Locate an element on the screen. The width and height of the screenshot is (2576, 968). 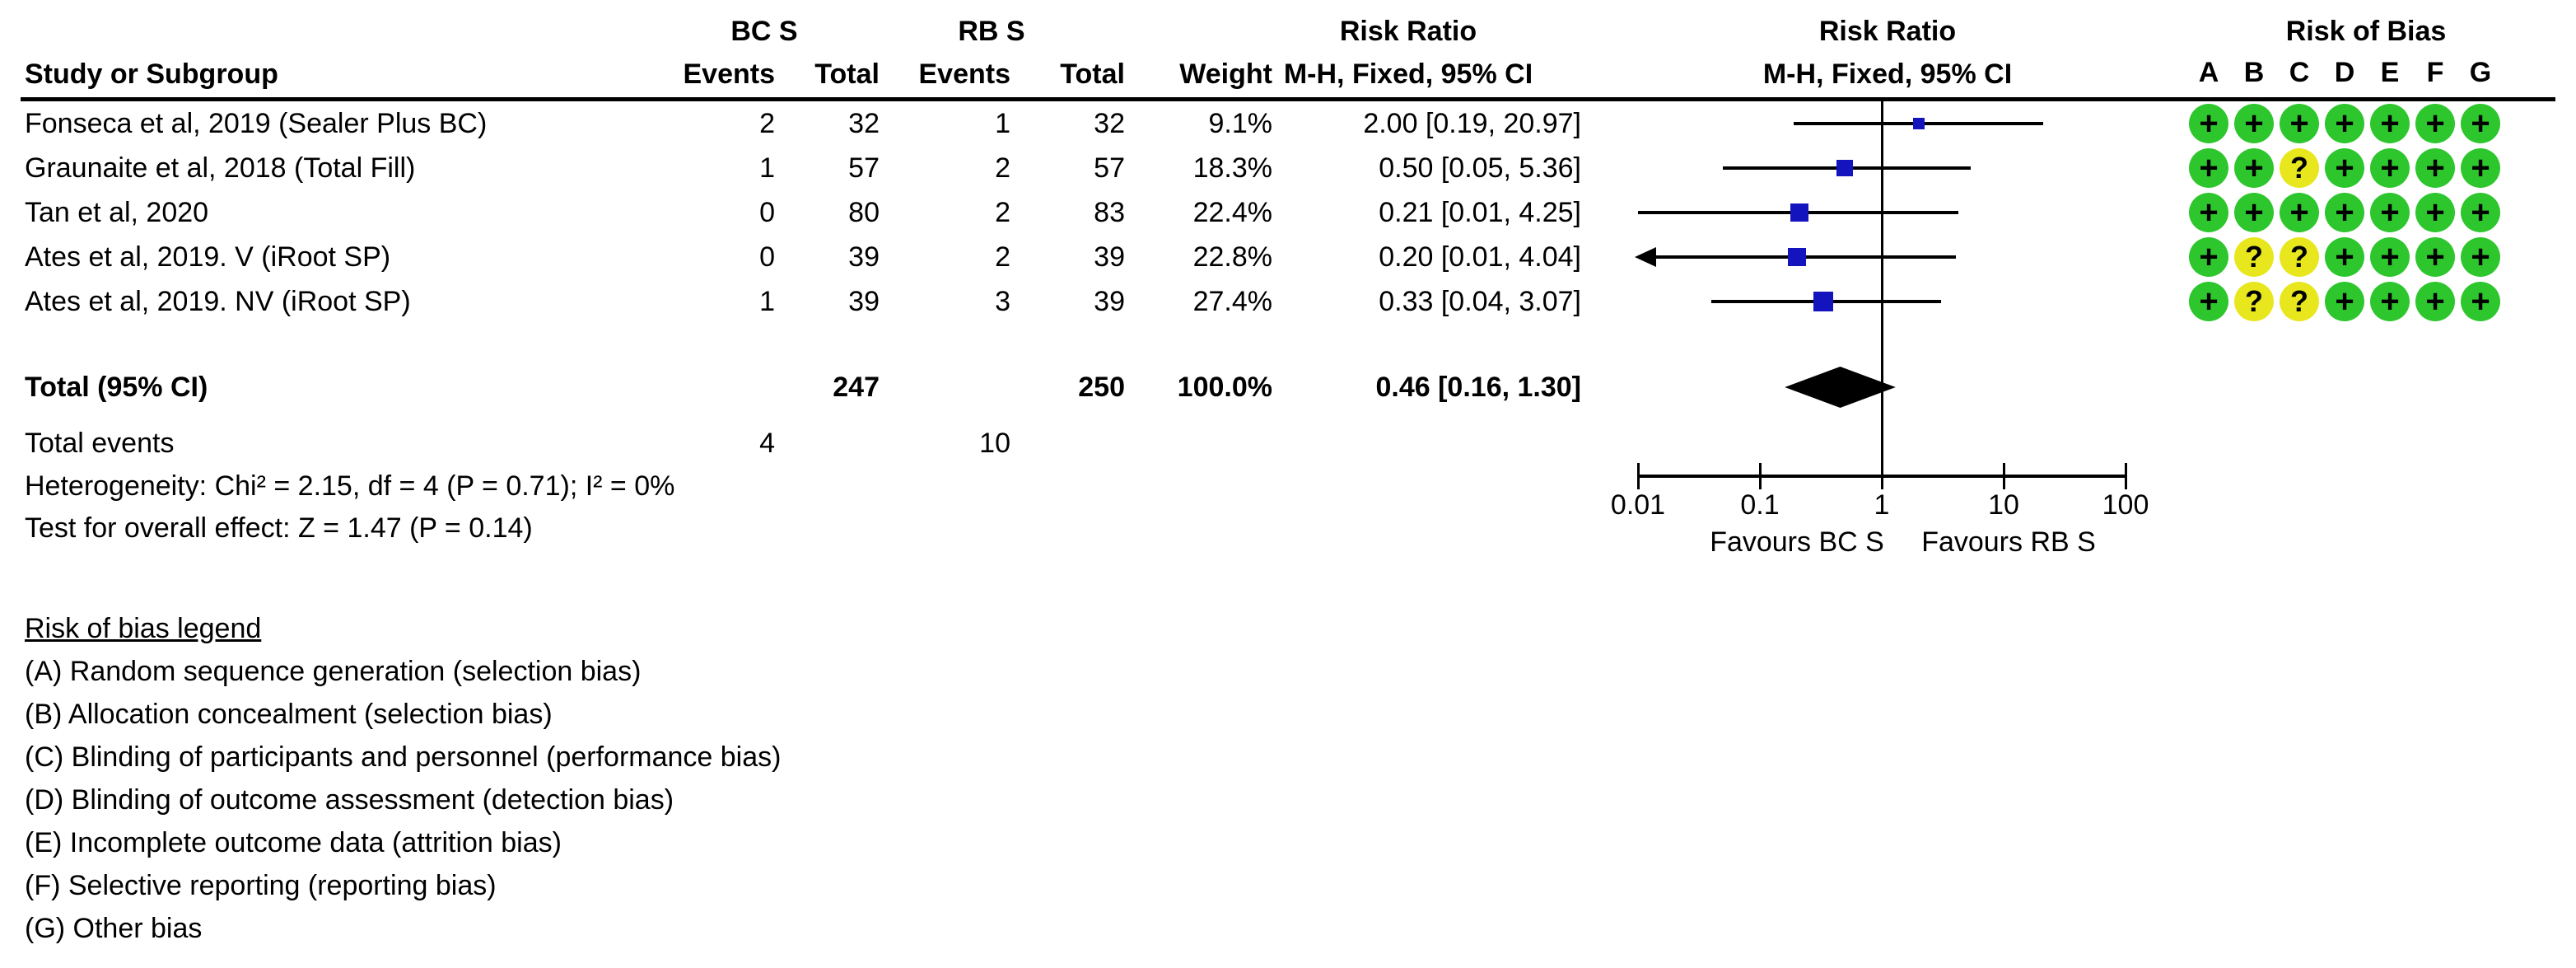
bc-total-value: 80 is located at coordinates (864, 213).